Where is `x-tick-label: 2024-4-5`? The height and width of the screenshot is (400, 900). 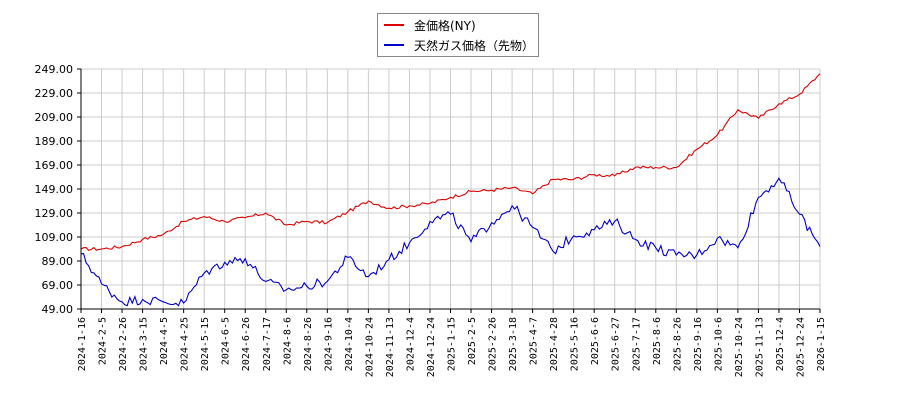
x-tick-label: 2024-4-5 is located at coordinates (164, 341).